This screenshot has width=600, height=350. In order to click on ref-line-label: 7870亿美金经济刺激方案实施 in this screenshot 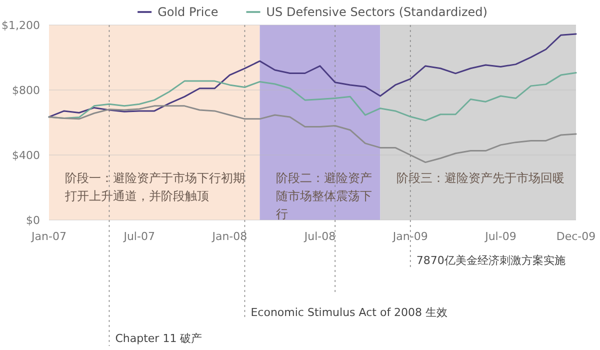, I will do `click(491, 260)`.